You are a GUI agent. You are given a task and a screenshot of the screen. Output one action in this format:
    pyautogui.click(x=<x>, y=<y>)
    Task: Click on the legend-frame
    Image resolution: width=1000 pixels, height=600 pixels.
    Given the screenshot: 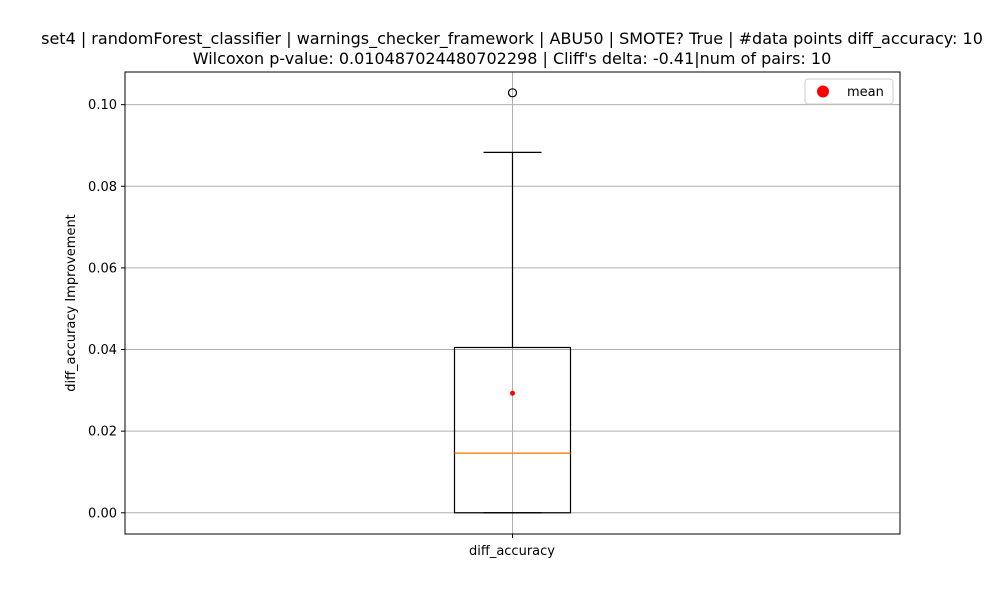 What is the action you would take?
    pyautogui.click(x=849, y=91)
    